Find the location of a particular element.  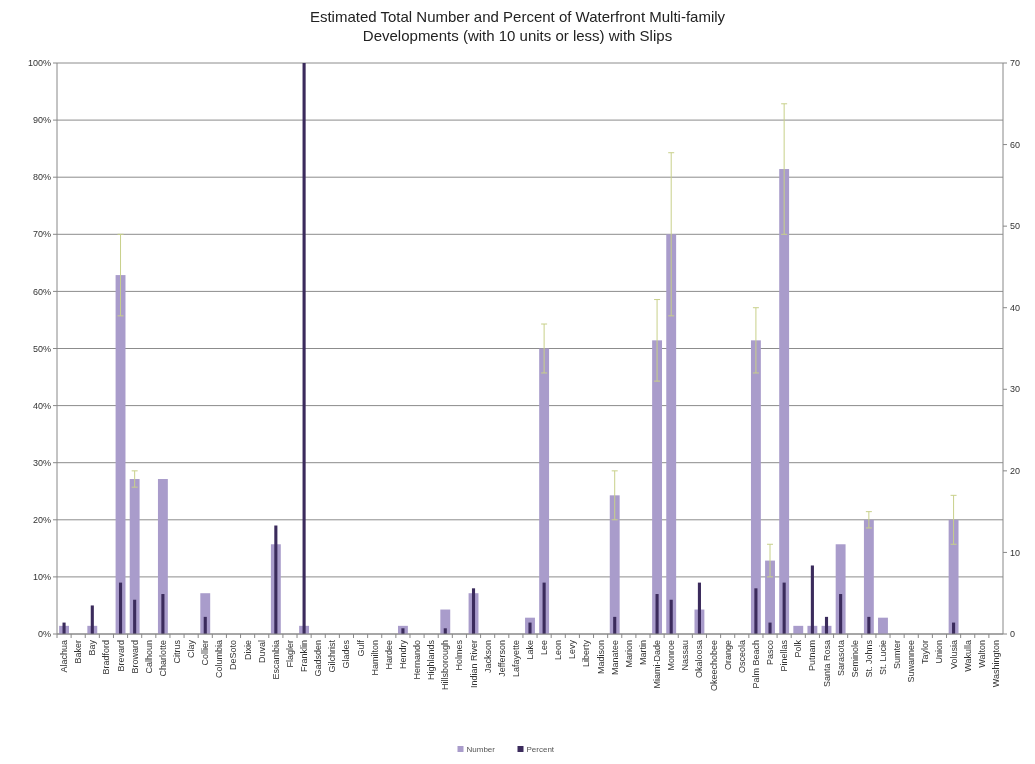

x-tick-label: Lee is located at coordinates (544, 648).